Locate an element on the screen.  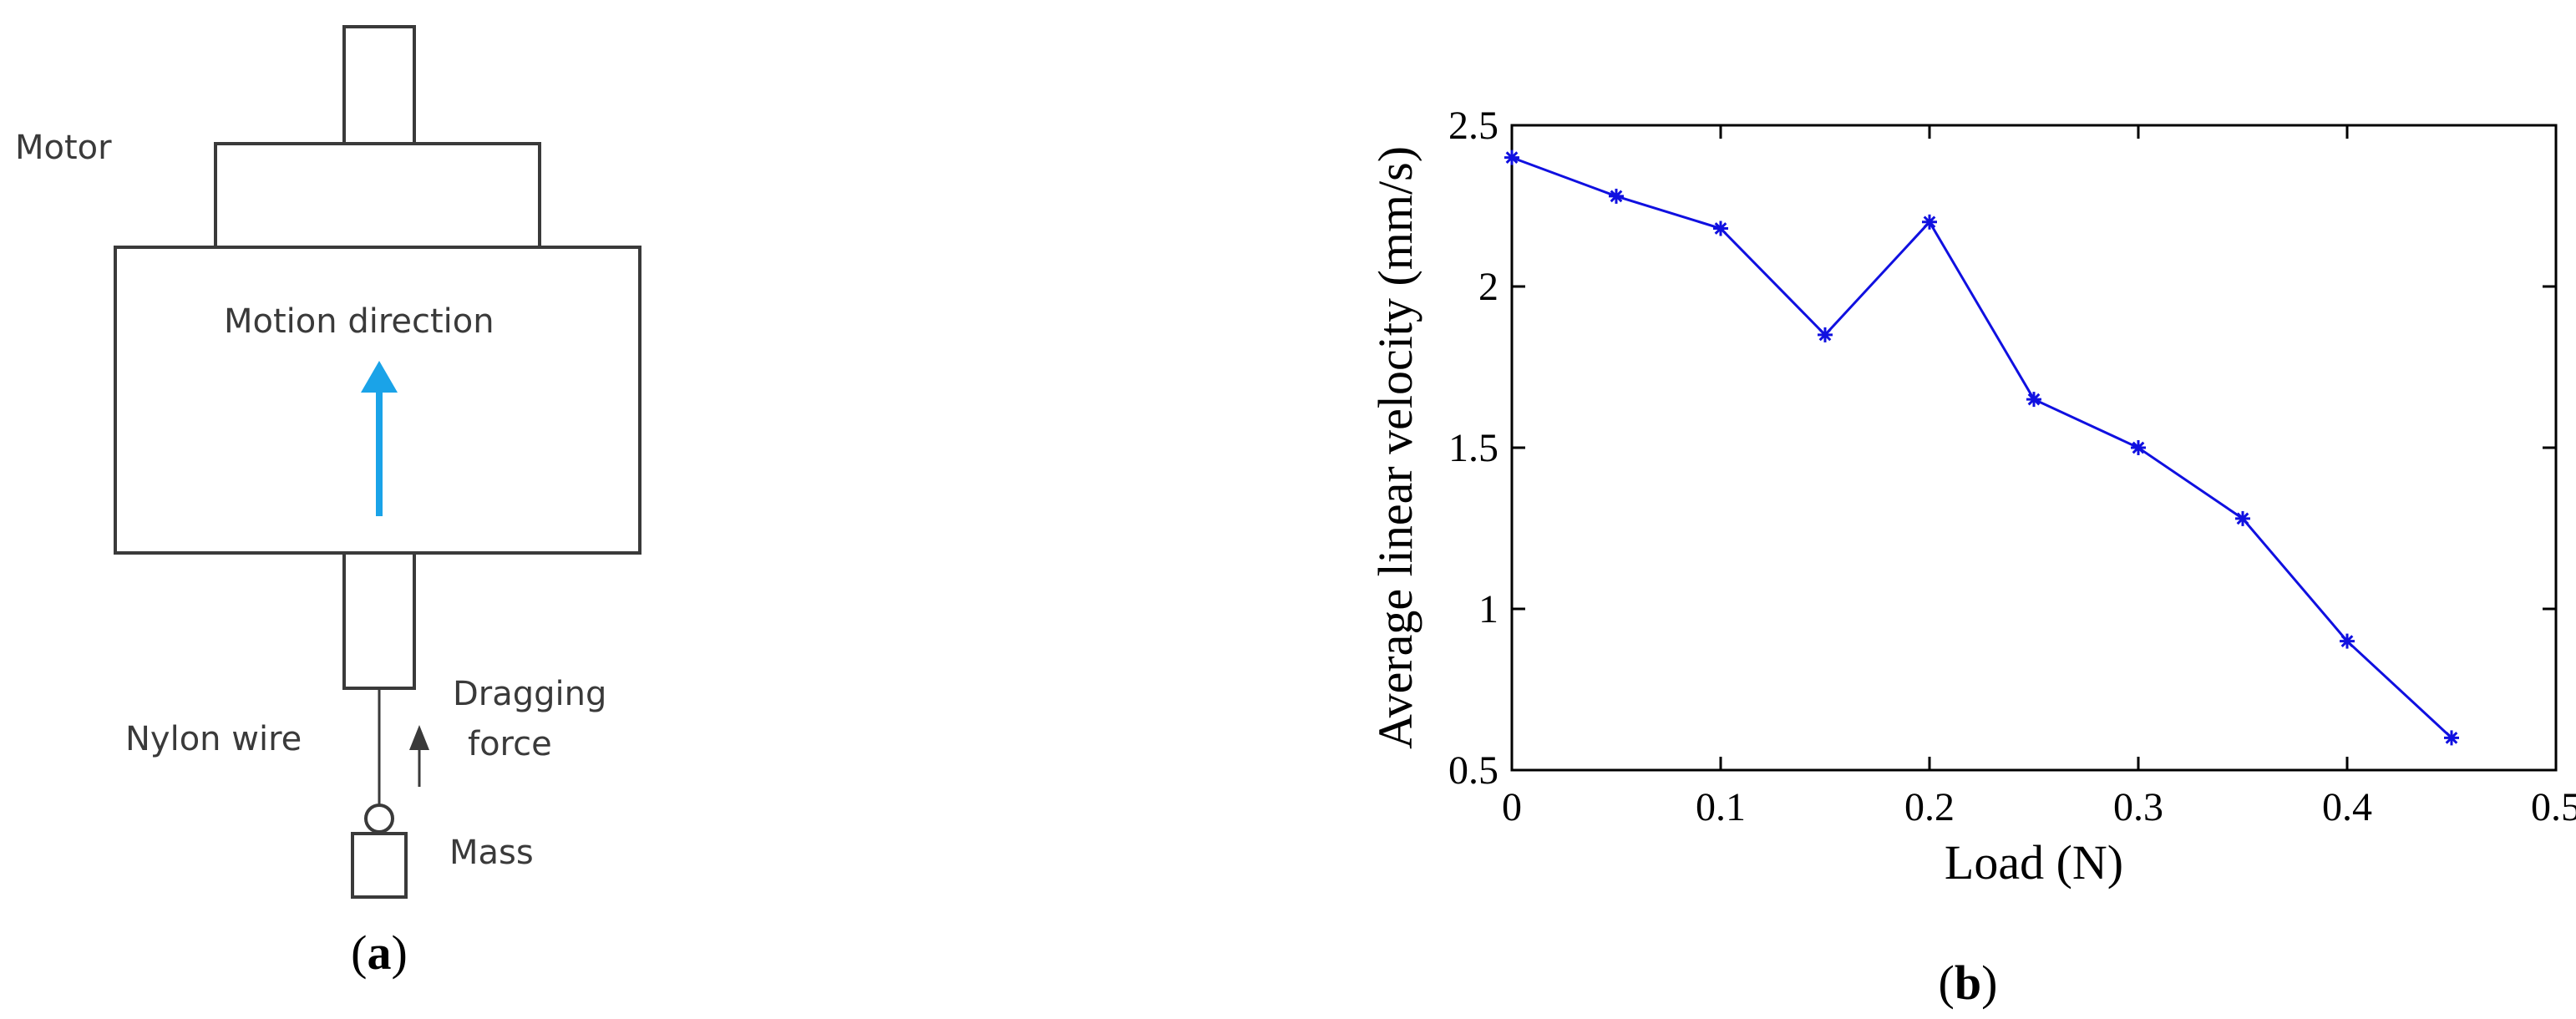
force-label: force is located at coordinates (510, 744).